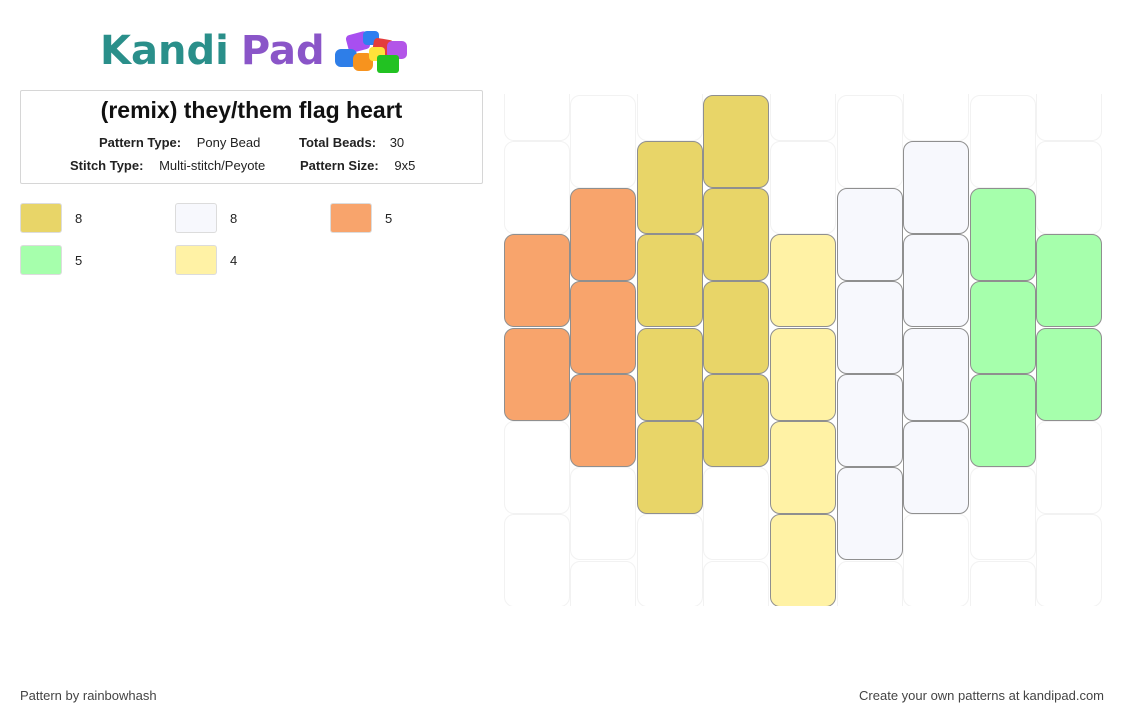  Describe the element at coordinates (370, 52) in the screenshot. I see `beads-logo-icon` at that location.